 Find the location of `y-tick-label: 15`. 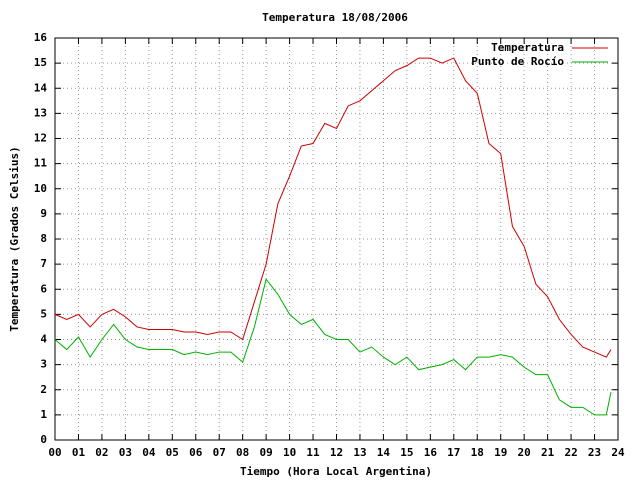

y-tick-label: 15 is located at coordinates (40, 62).